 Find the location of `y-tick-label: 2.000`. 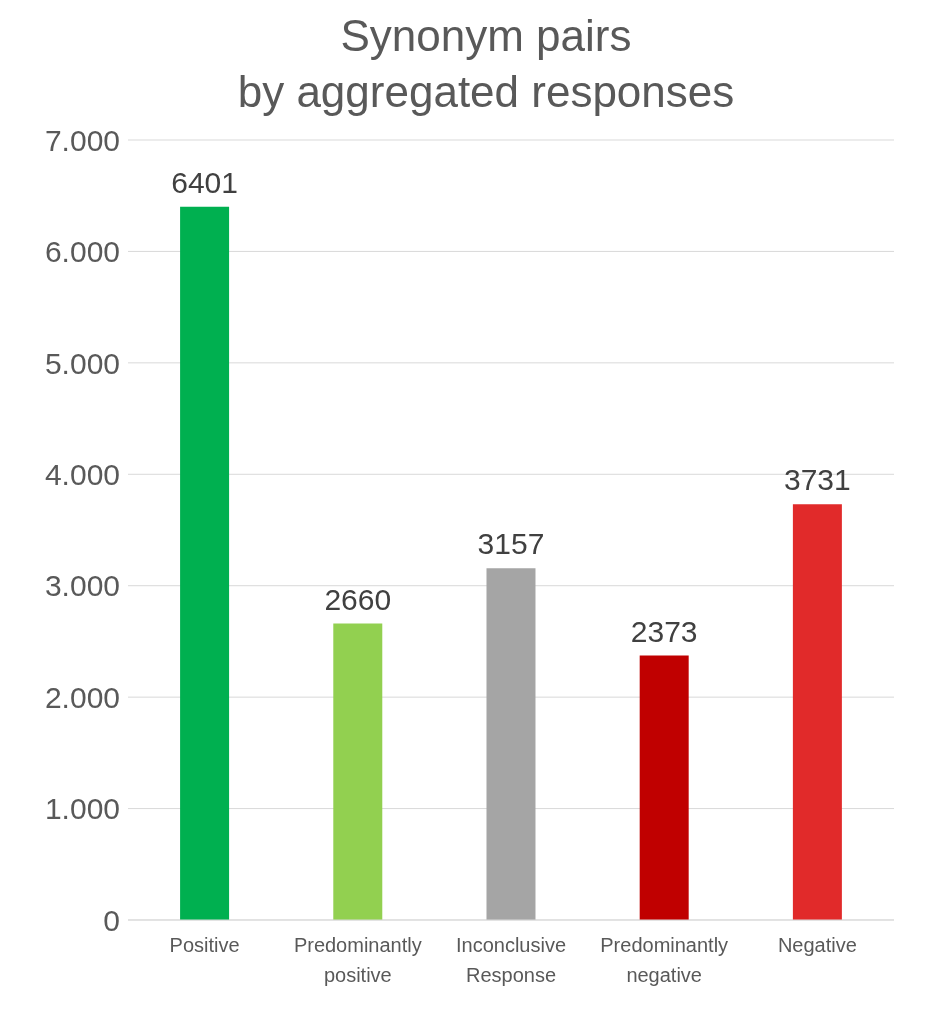

y-tick-label: 2.000 is located at coordinates (82, 697).